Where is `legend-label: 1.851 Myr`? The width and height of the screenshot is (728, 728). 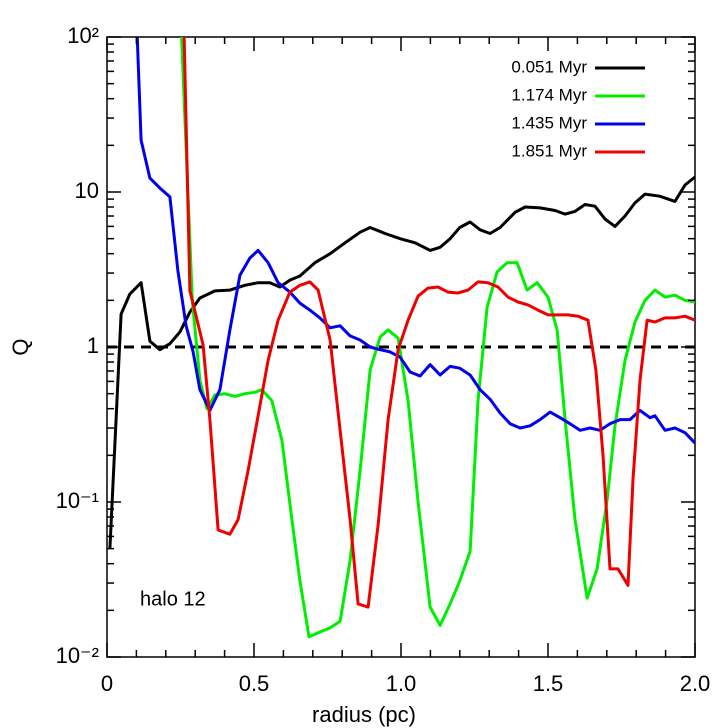
legend-label: 1.851 Myr is located at coordinates (549, 150).